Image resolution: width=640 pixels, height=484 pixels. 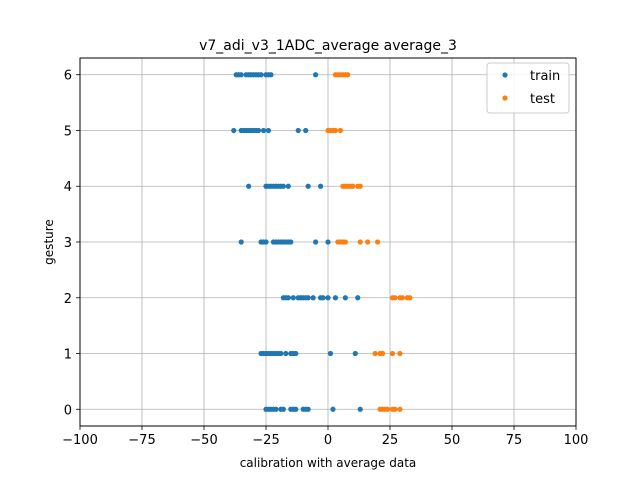 What do you see at coordinates (203, 440) in the screenshot?
I see `x-tick-label: −50` at bounding box center [203, 440].